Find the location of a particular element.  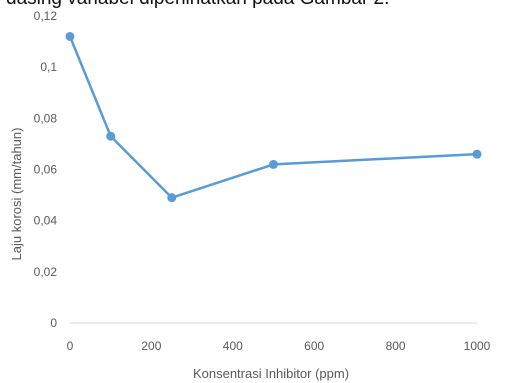

x-tick-label: 800 is located at coordinates (396, 346).